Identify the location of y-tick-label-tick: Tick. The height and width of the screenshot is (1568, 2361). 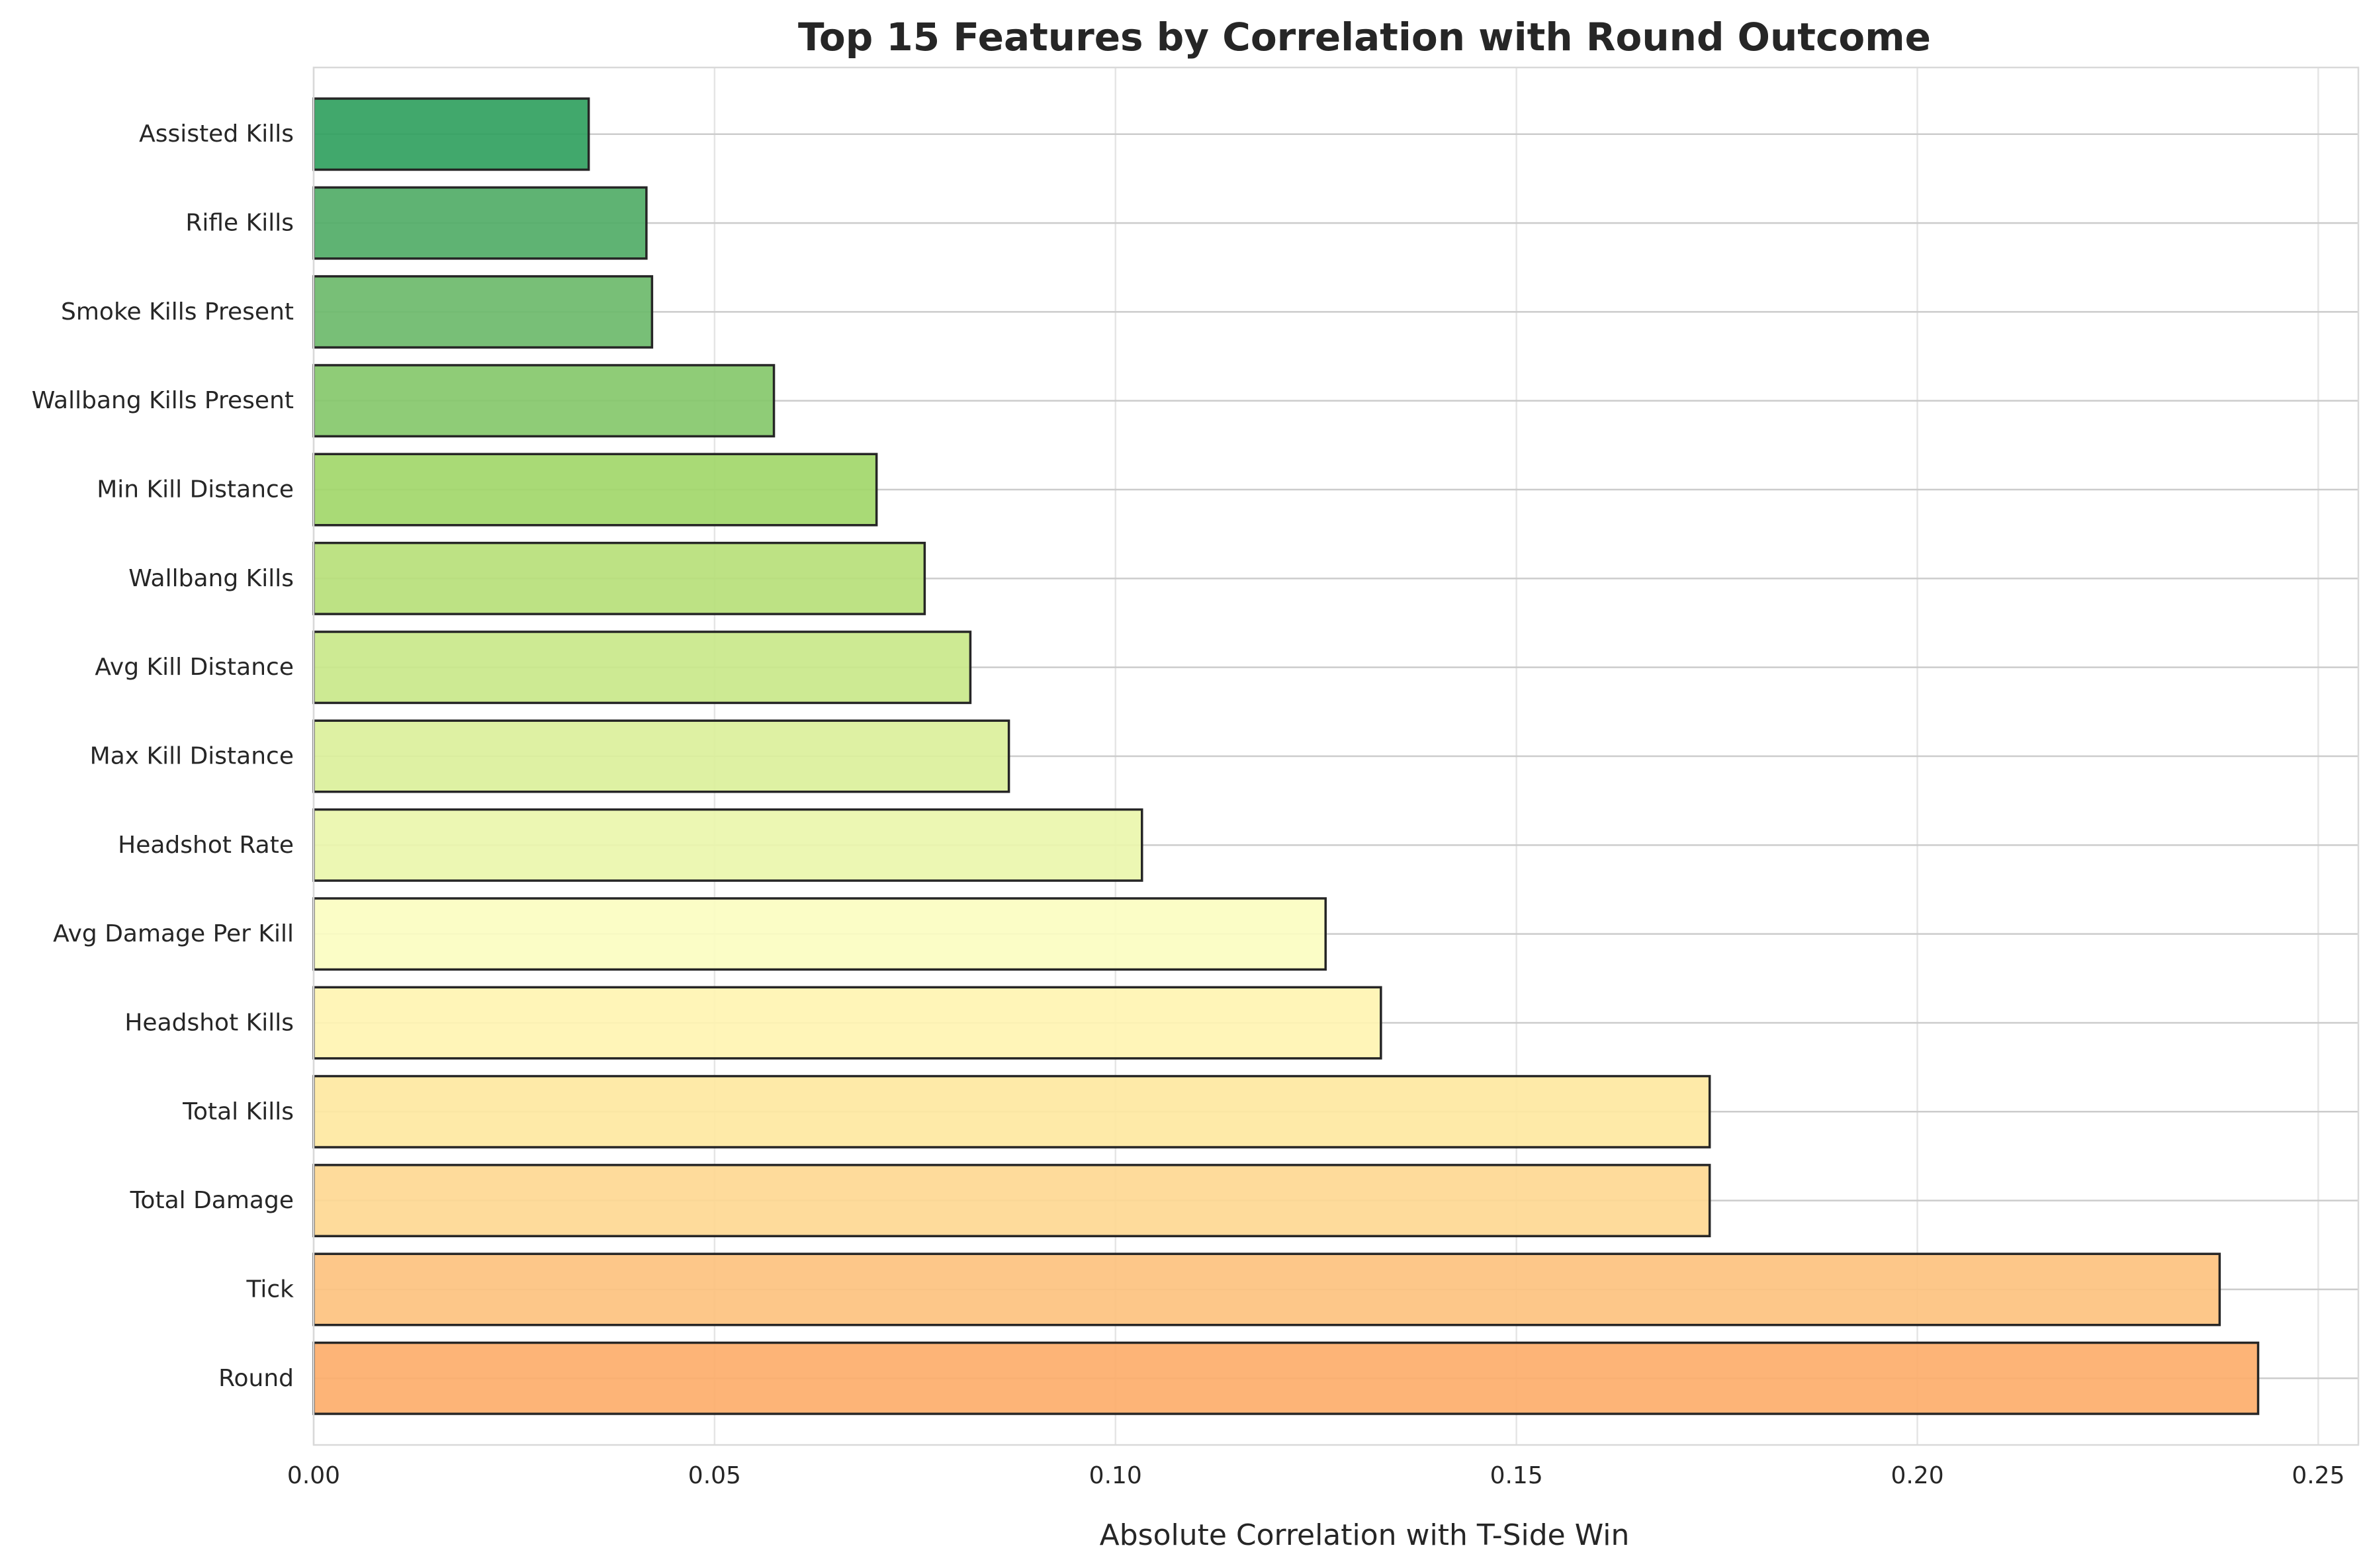
(269, 1289).